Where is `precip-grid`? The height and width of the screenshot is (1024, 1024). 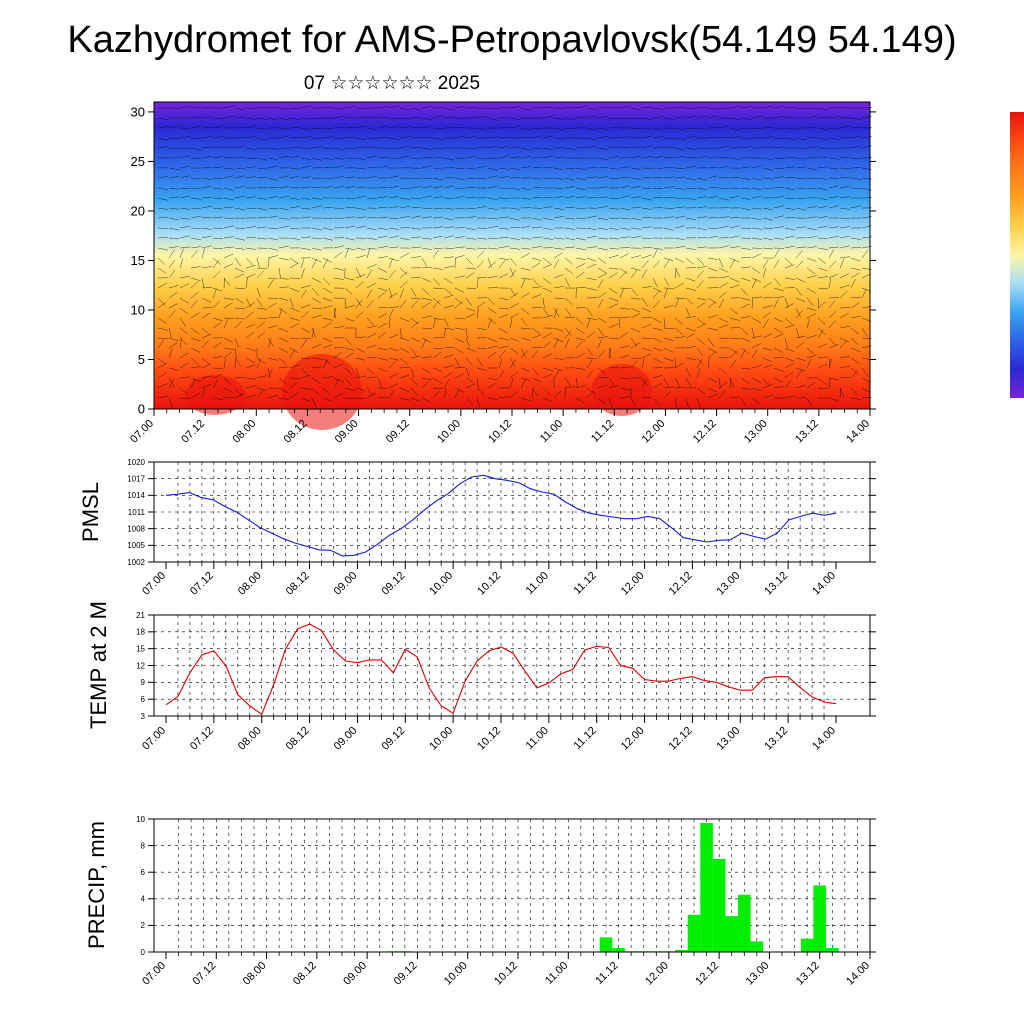 precip-grid is located at coordinates (512, 885).